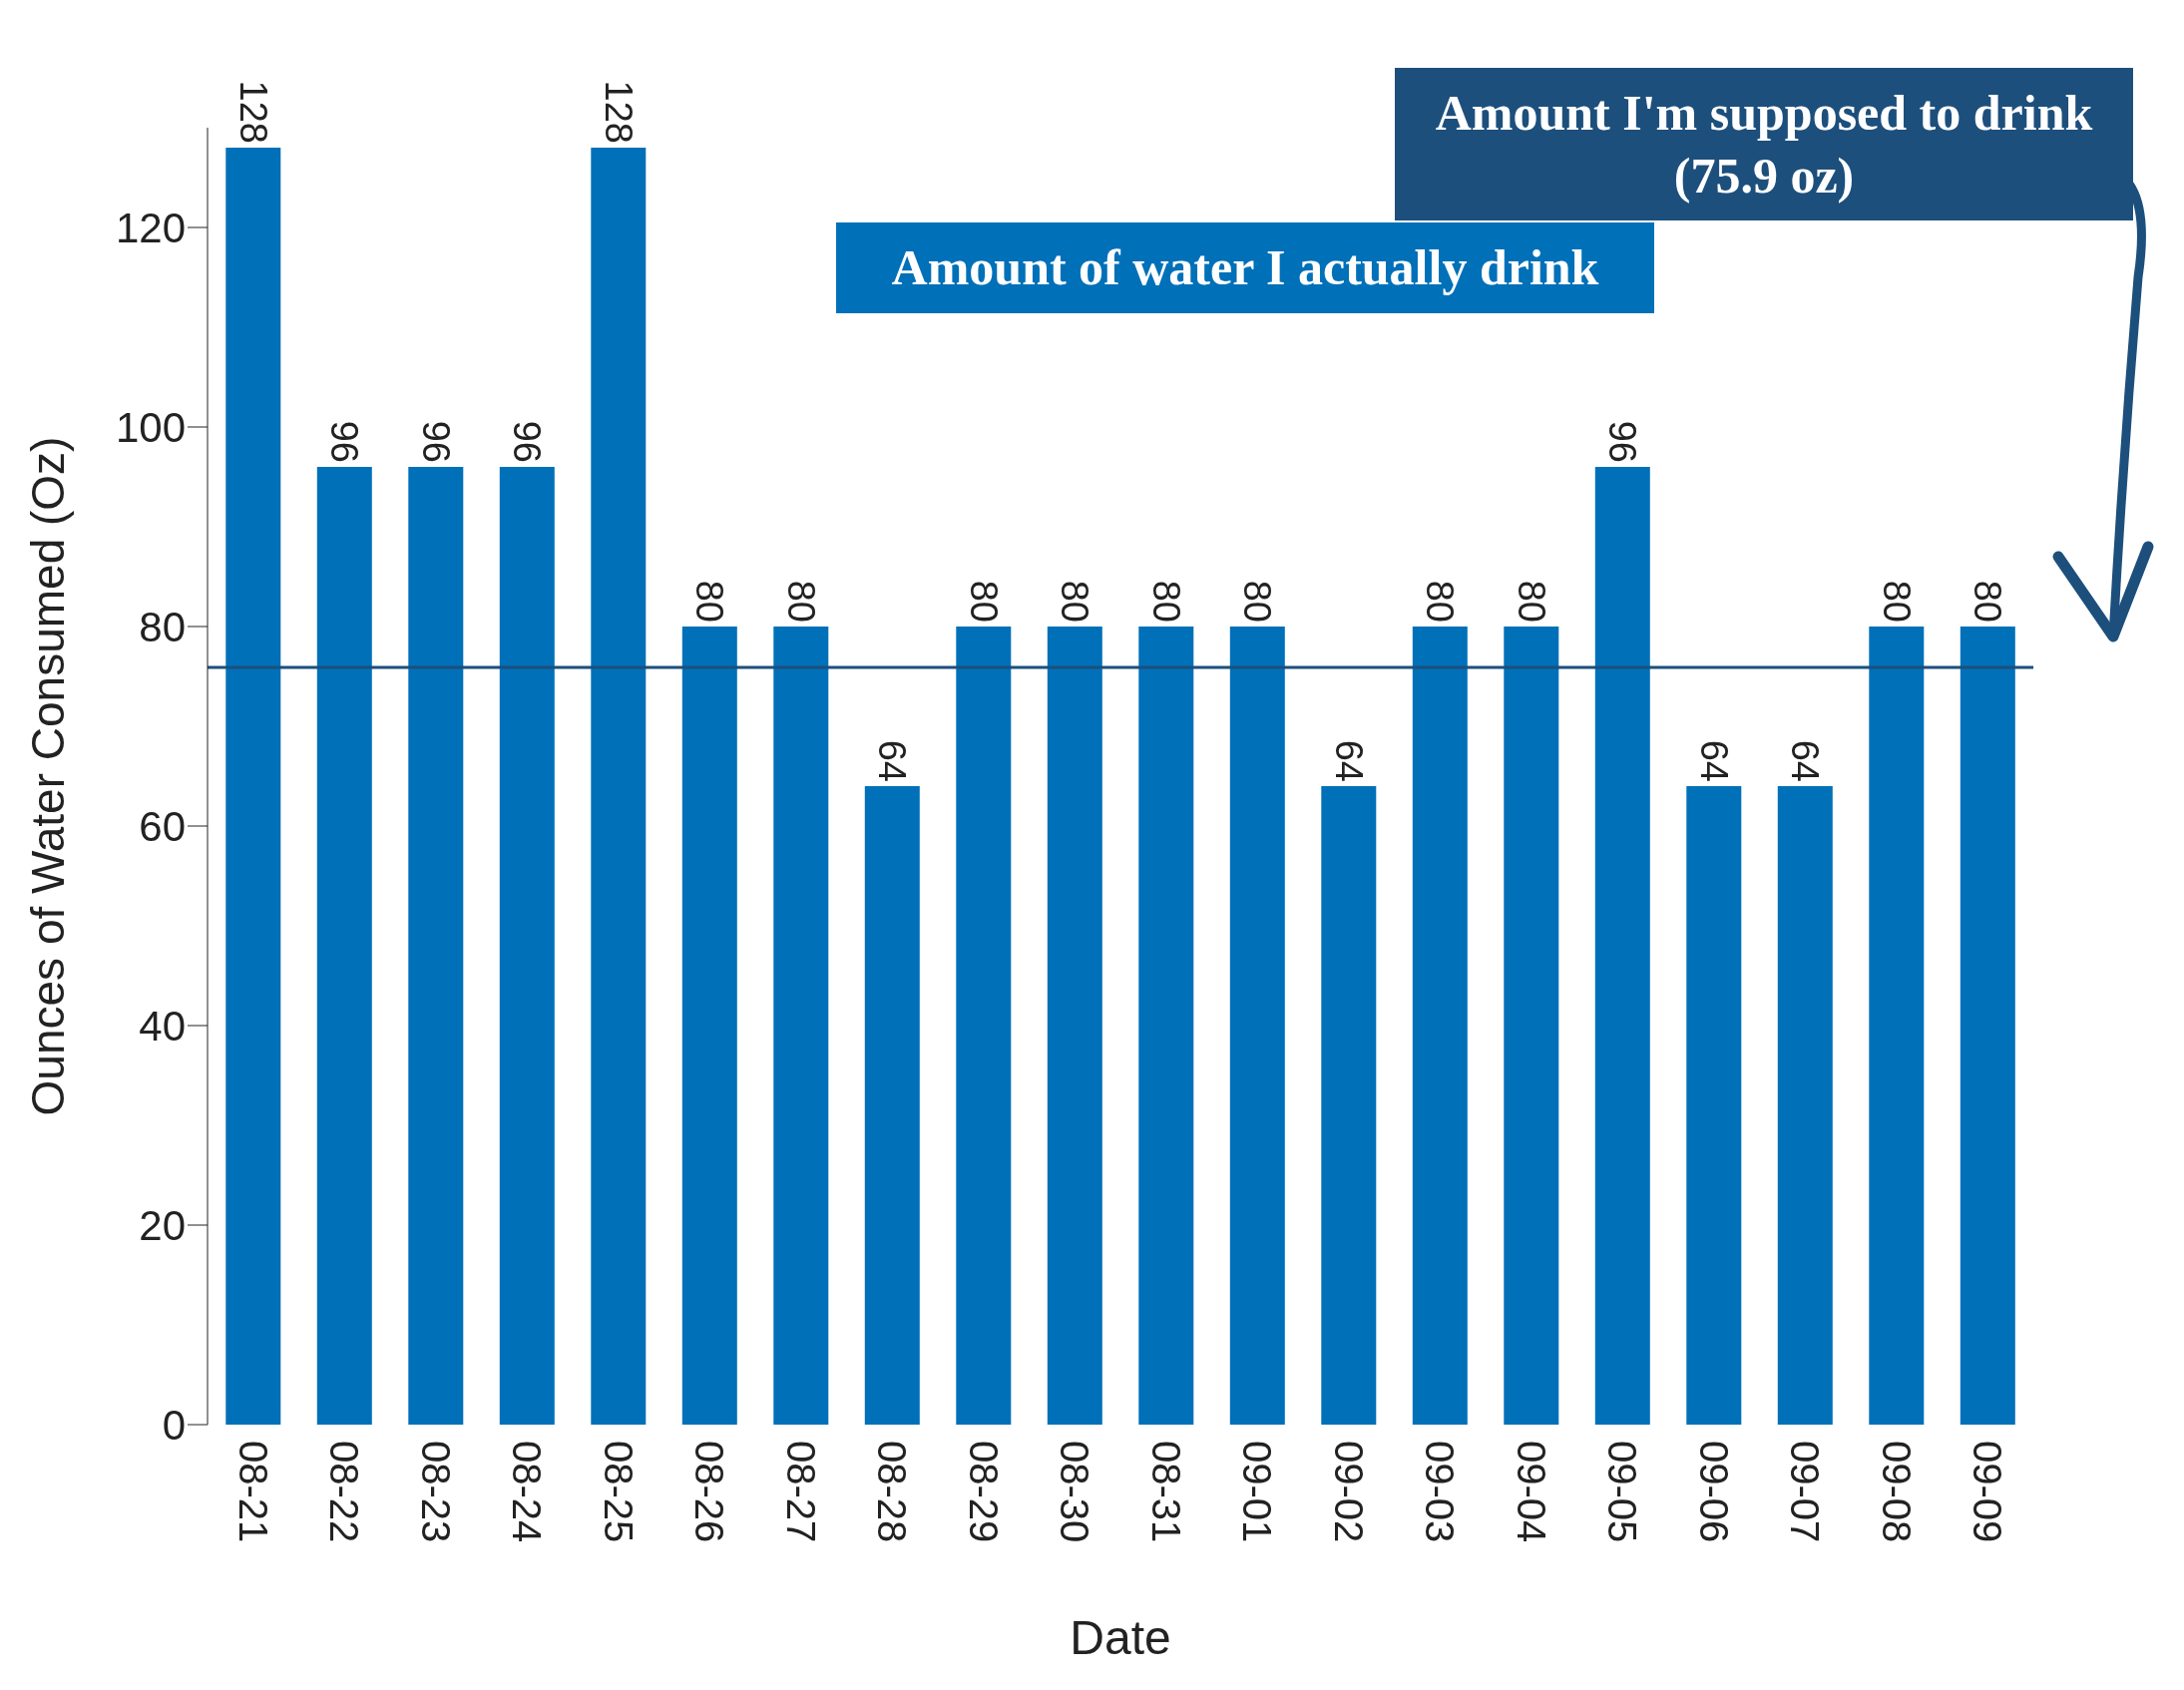 The image size is (2184, 1690). Describe the element at coordinates (344, 1492) in the screenshot. I see `x-tick-label: 08-22` at that location.